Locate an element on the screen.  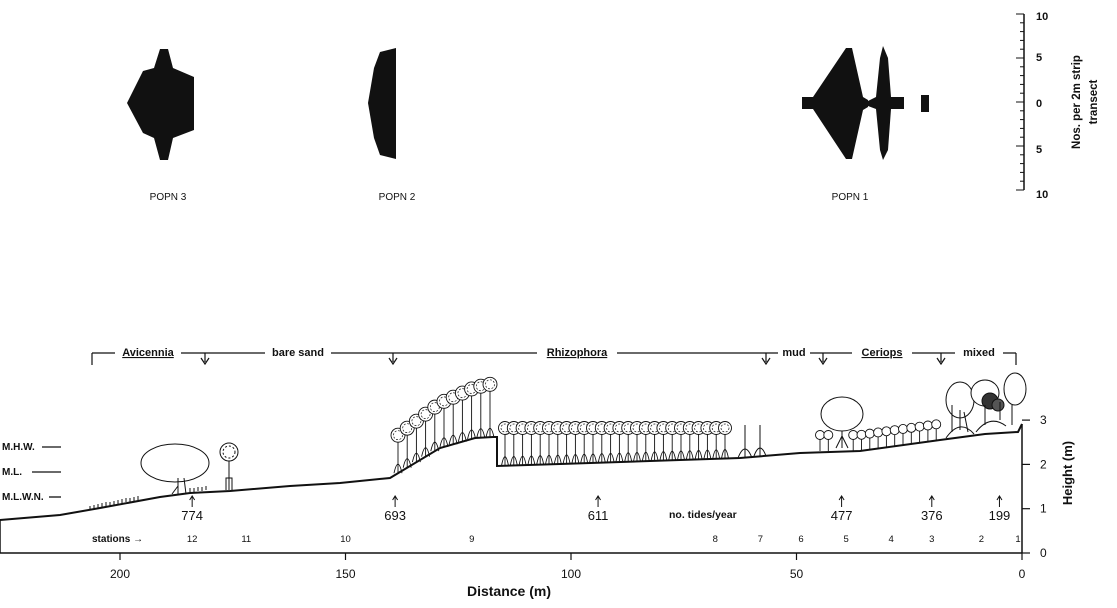
x-tick-label: 0 is located at coordinates (1022, 574).